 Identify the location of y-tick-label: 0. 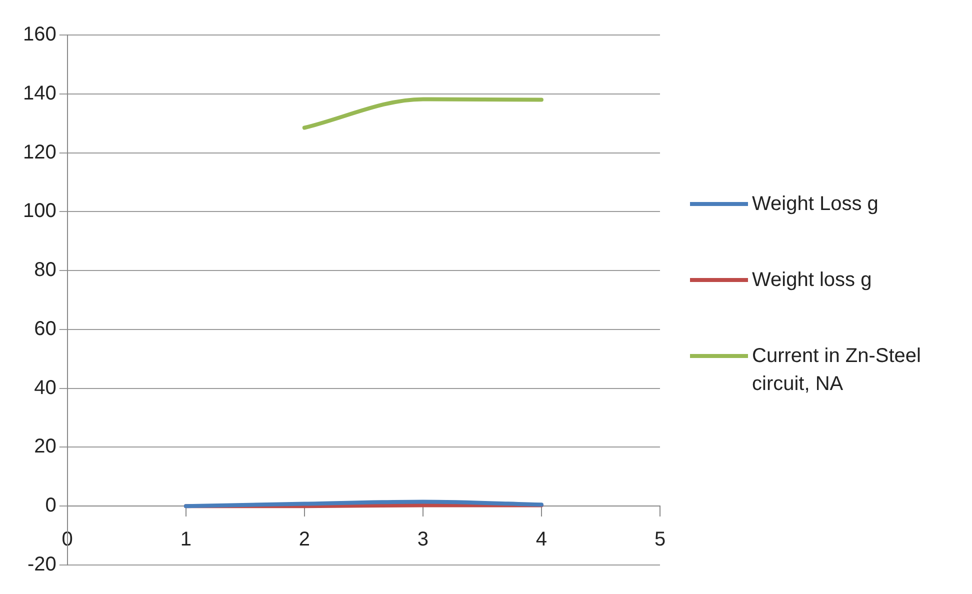
(50, 505).